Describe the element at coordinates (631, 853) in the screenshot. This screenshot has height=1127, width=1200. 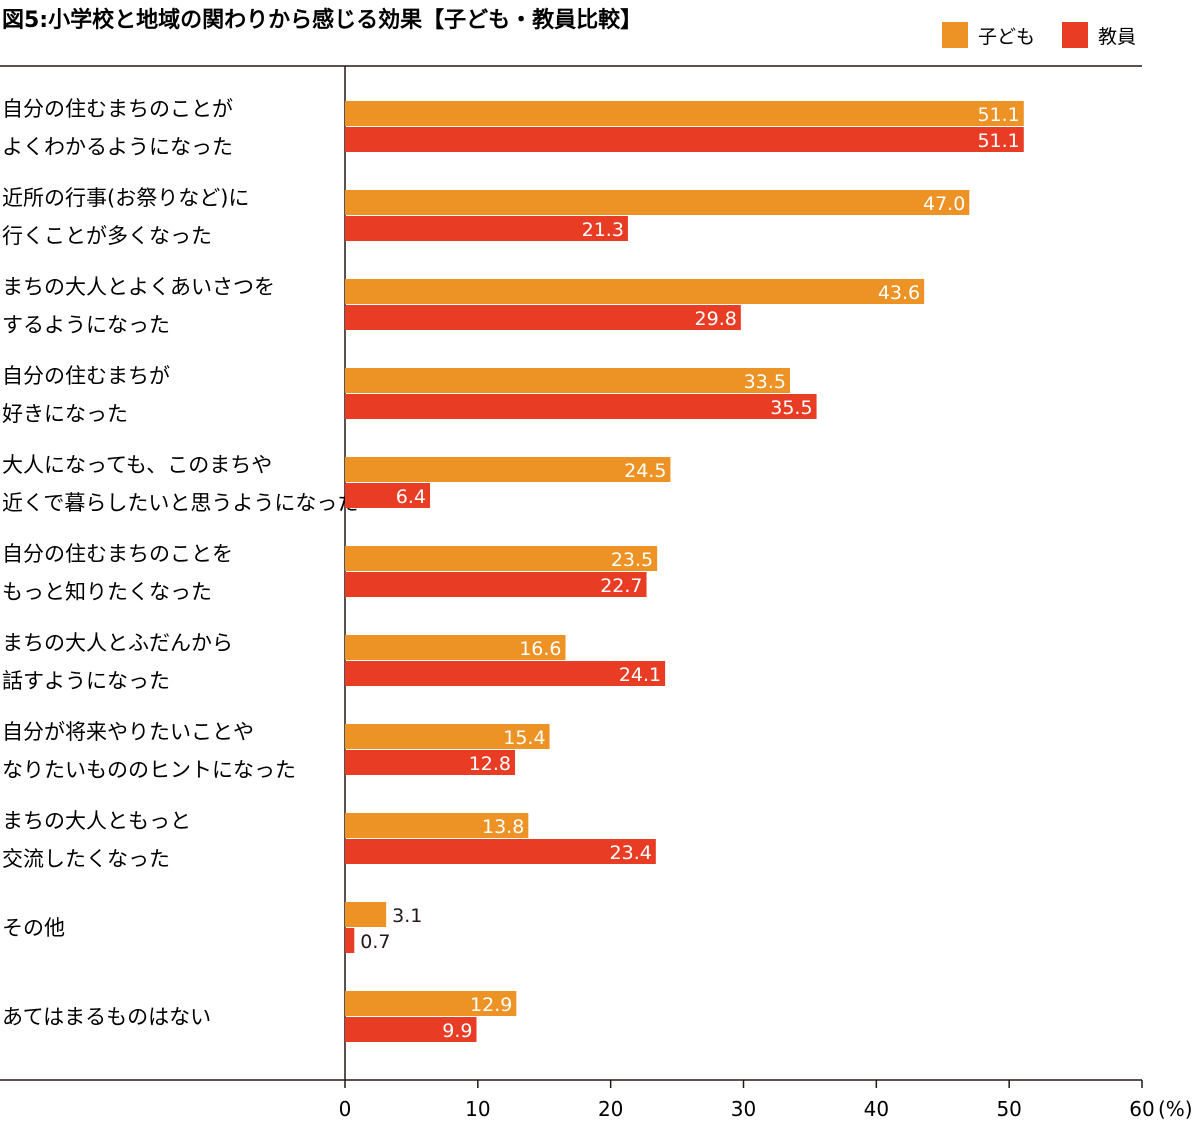
I see `value-label: 23.4` at that location.